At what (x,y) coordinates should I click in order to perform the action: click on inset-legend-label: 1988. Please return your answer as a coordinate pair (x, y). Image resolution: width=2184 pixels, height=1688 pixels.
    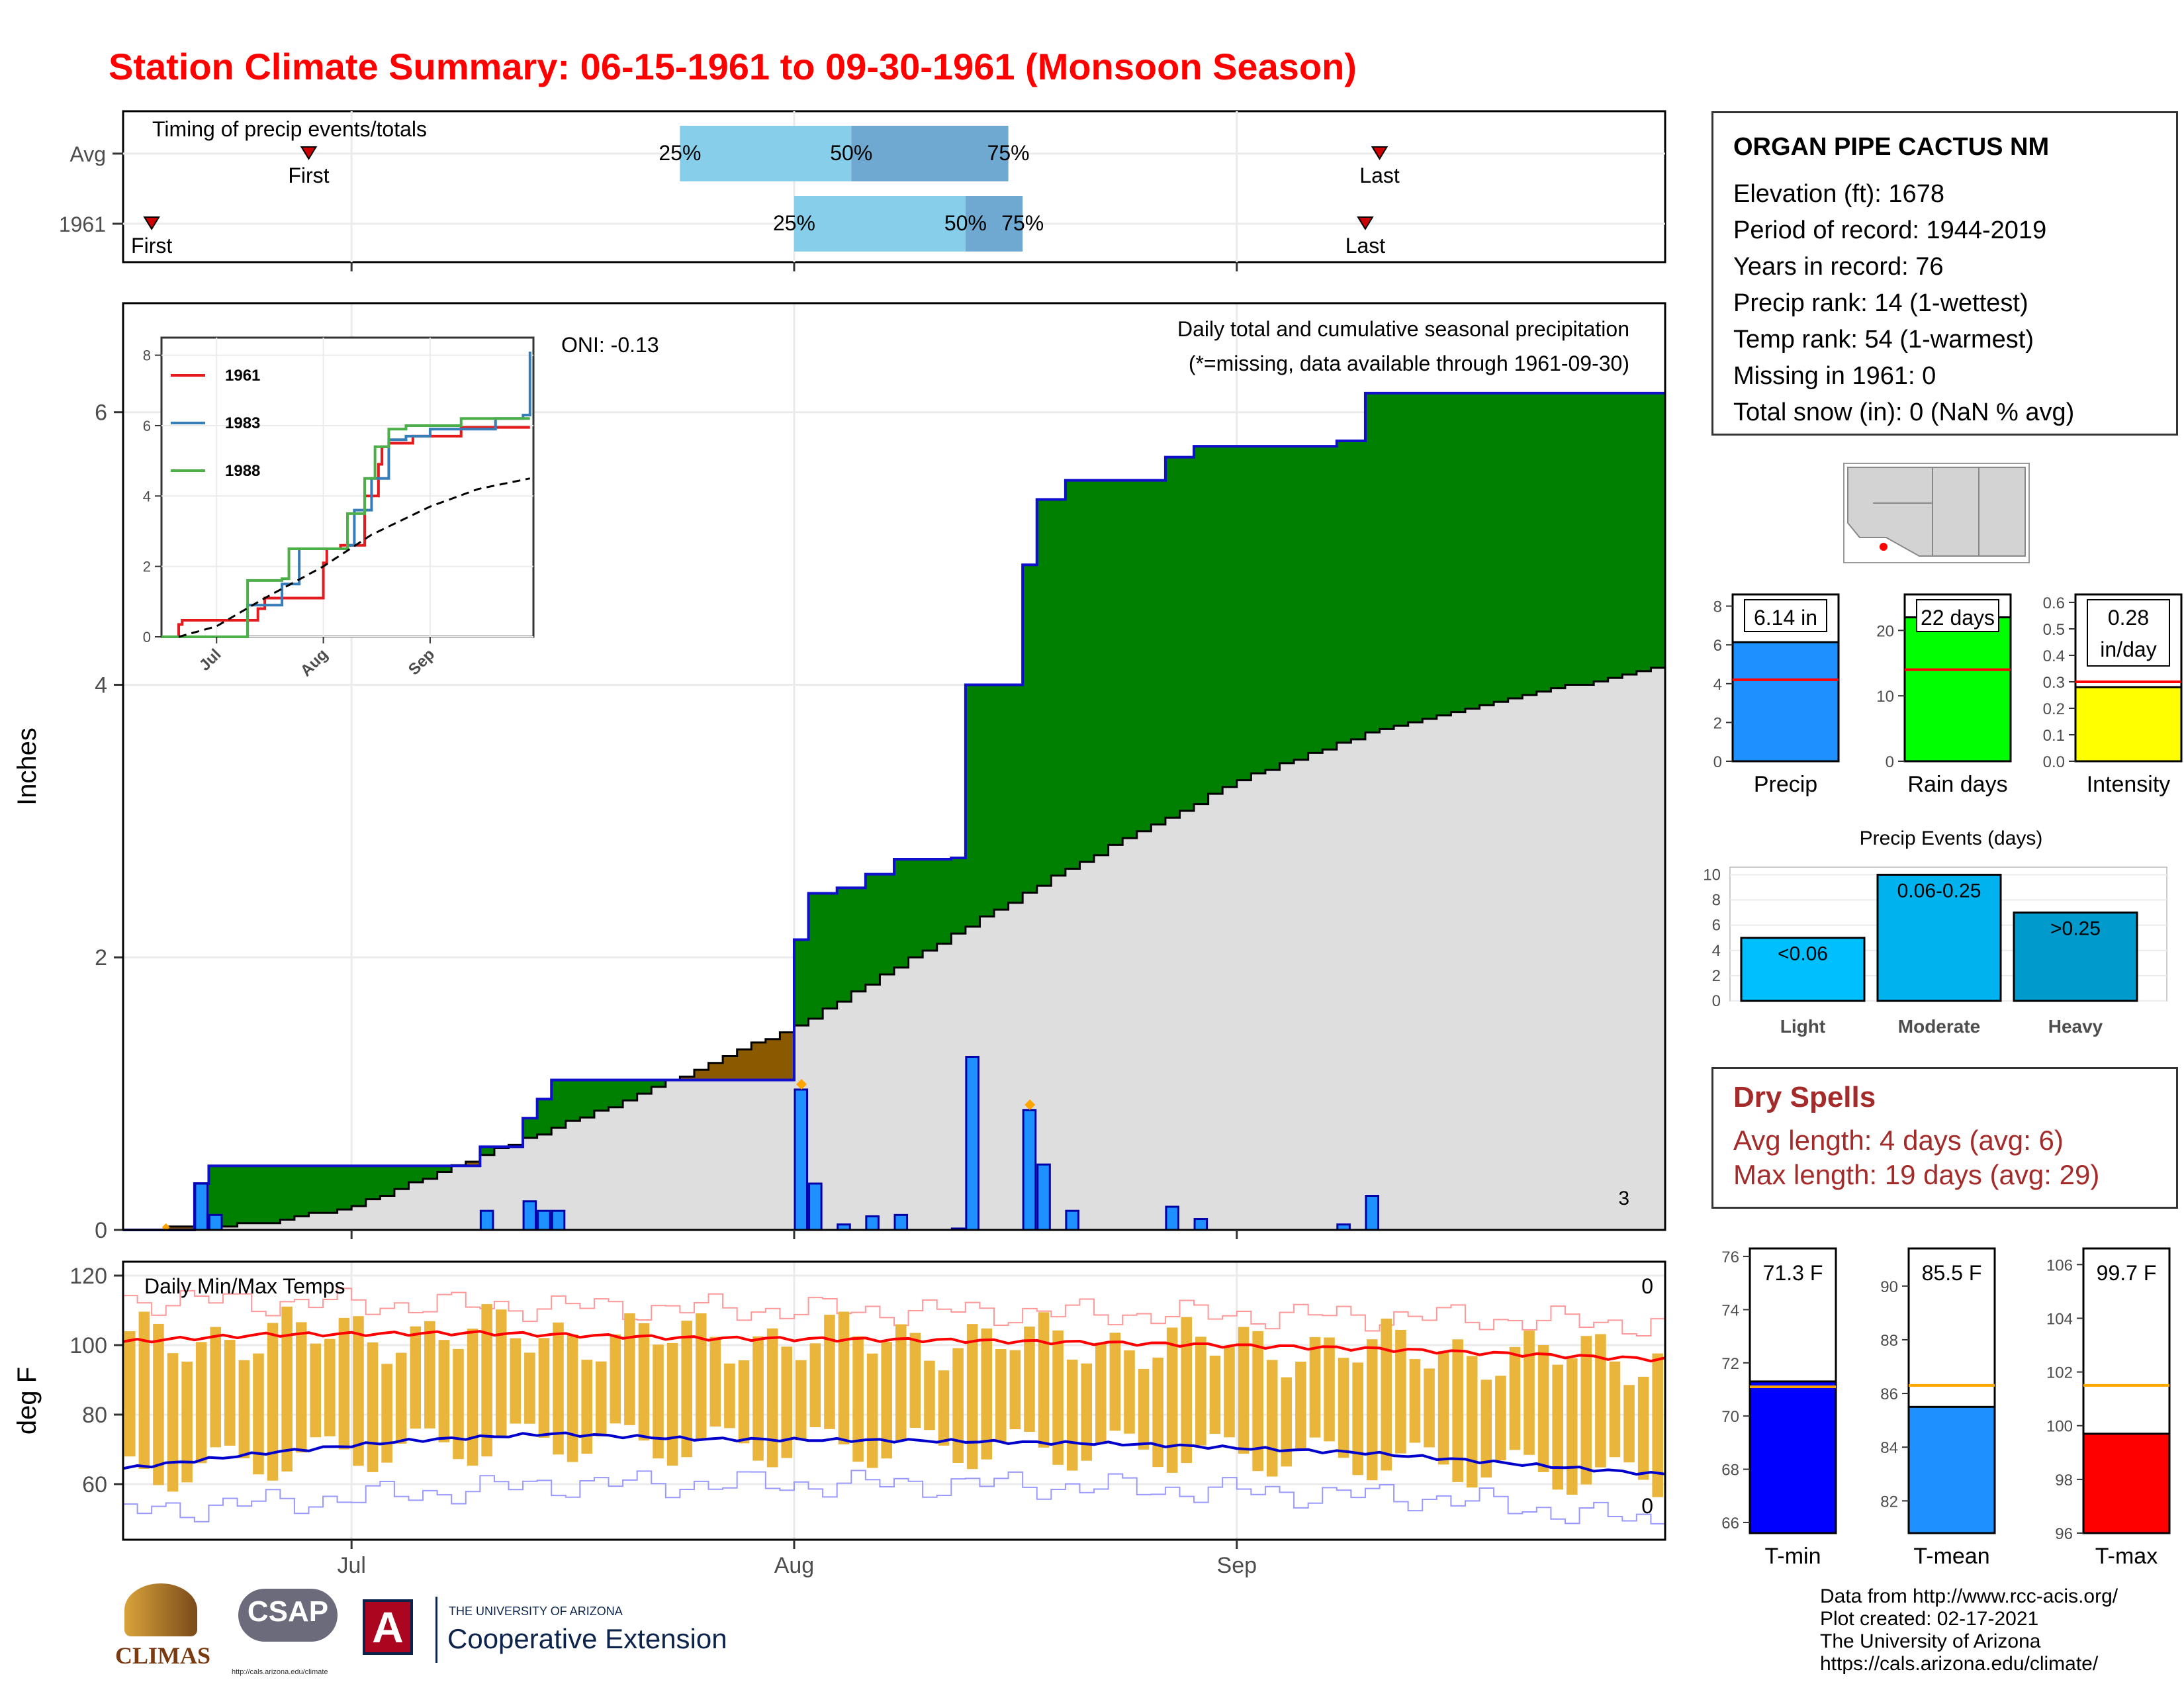
    Looking at the image, I should click on (242, 471).